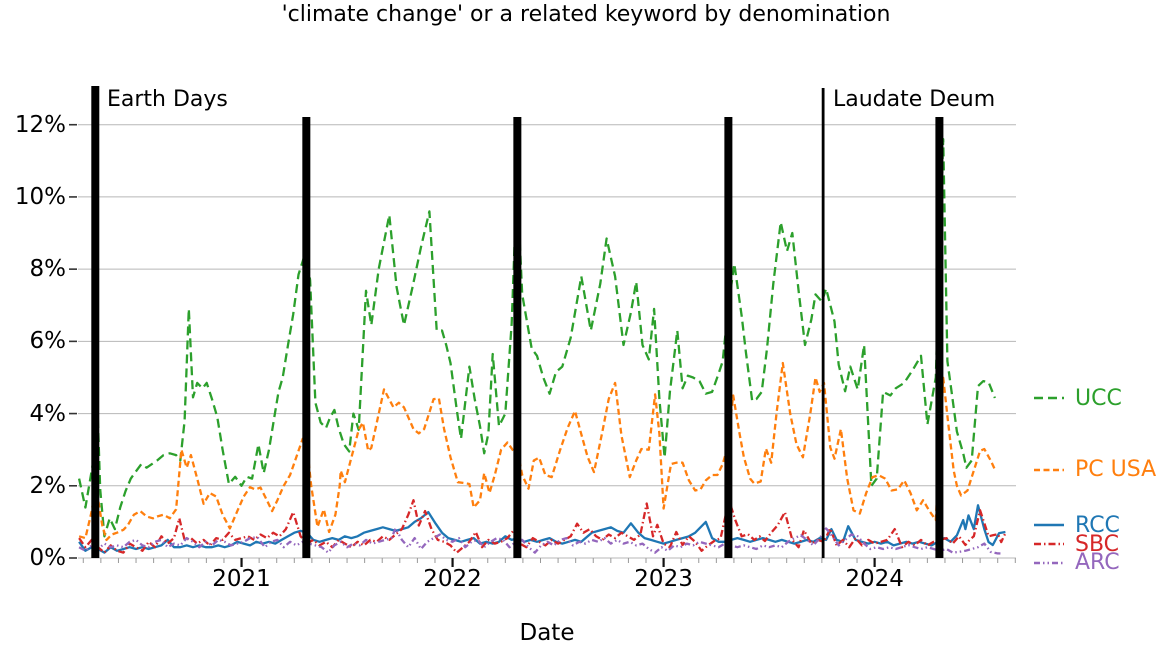 The image size is (1172, 657). Describe the element at coordinates (167, 99) in the screenshot. I see `earth-days-annotation: Earth Days` at that location.